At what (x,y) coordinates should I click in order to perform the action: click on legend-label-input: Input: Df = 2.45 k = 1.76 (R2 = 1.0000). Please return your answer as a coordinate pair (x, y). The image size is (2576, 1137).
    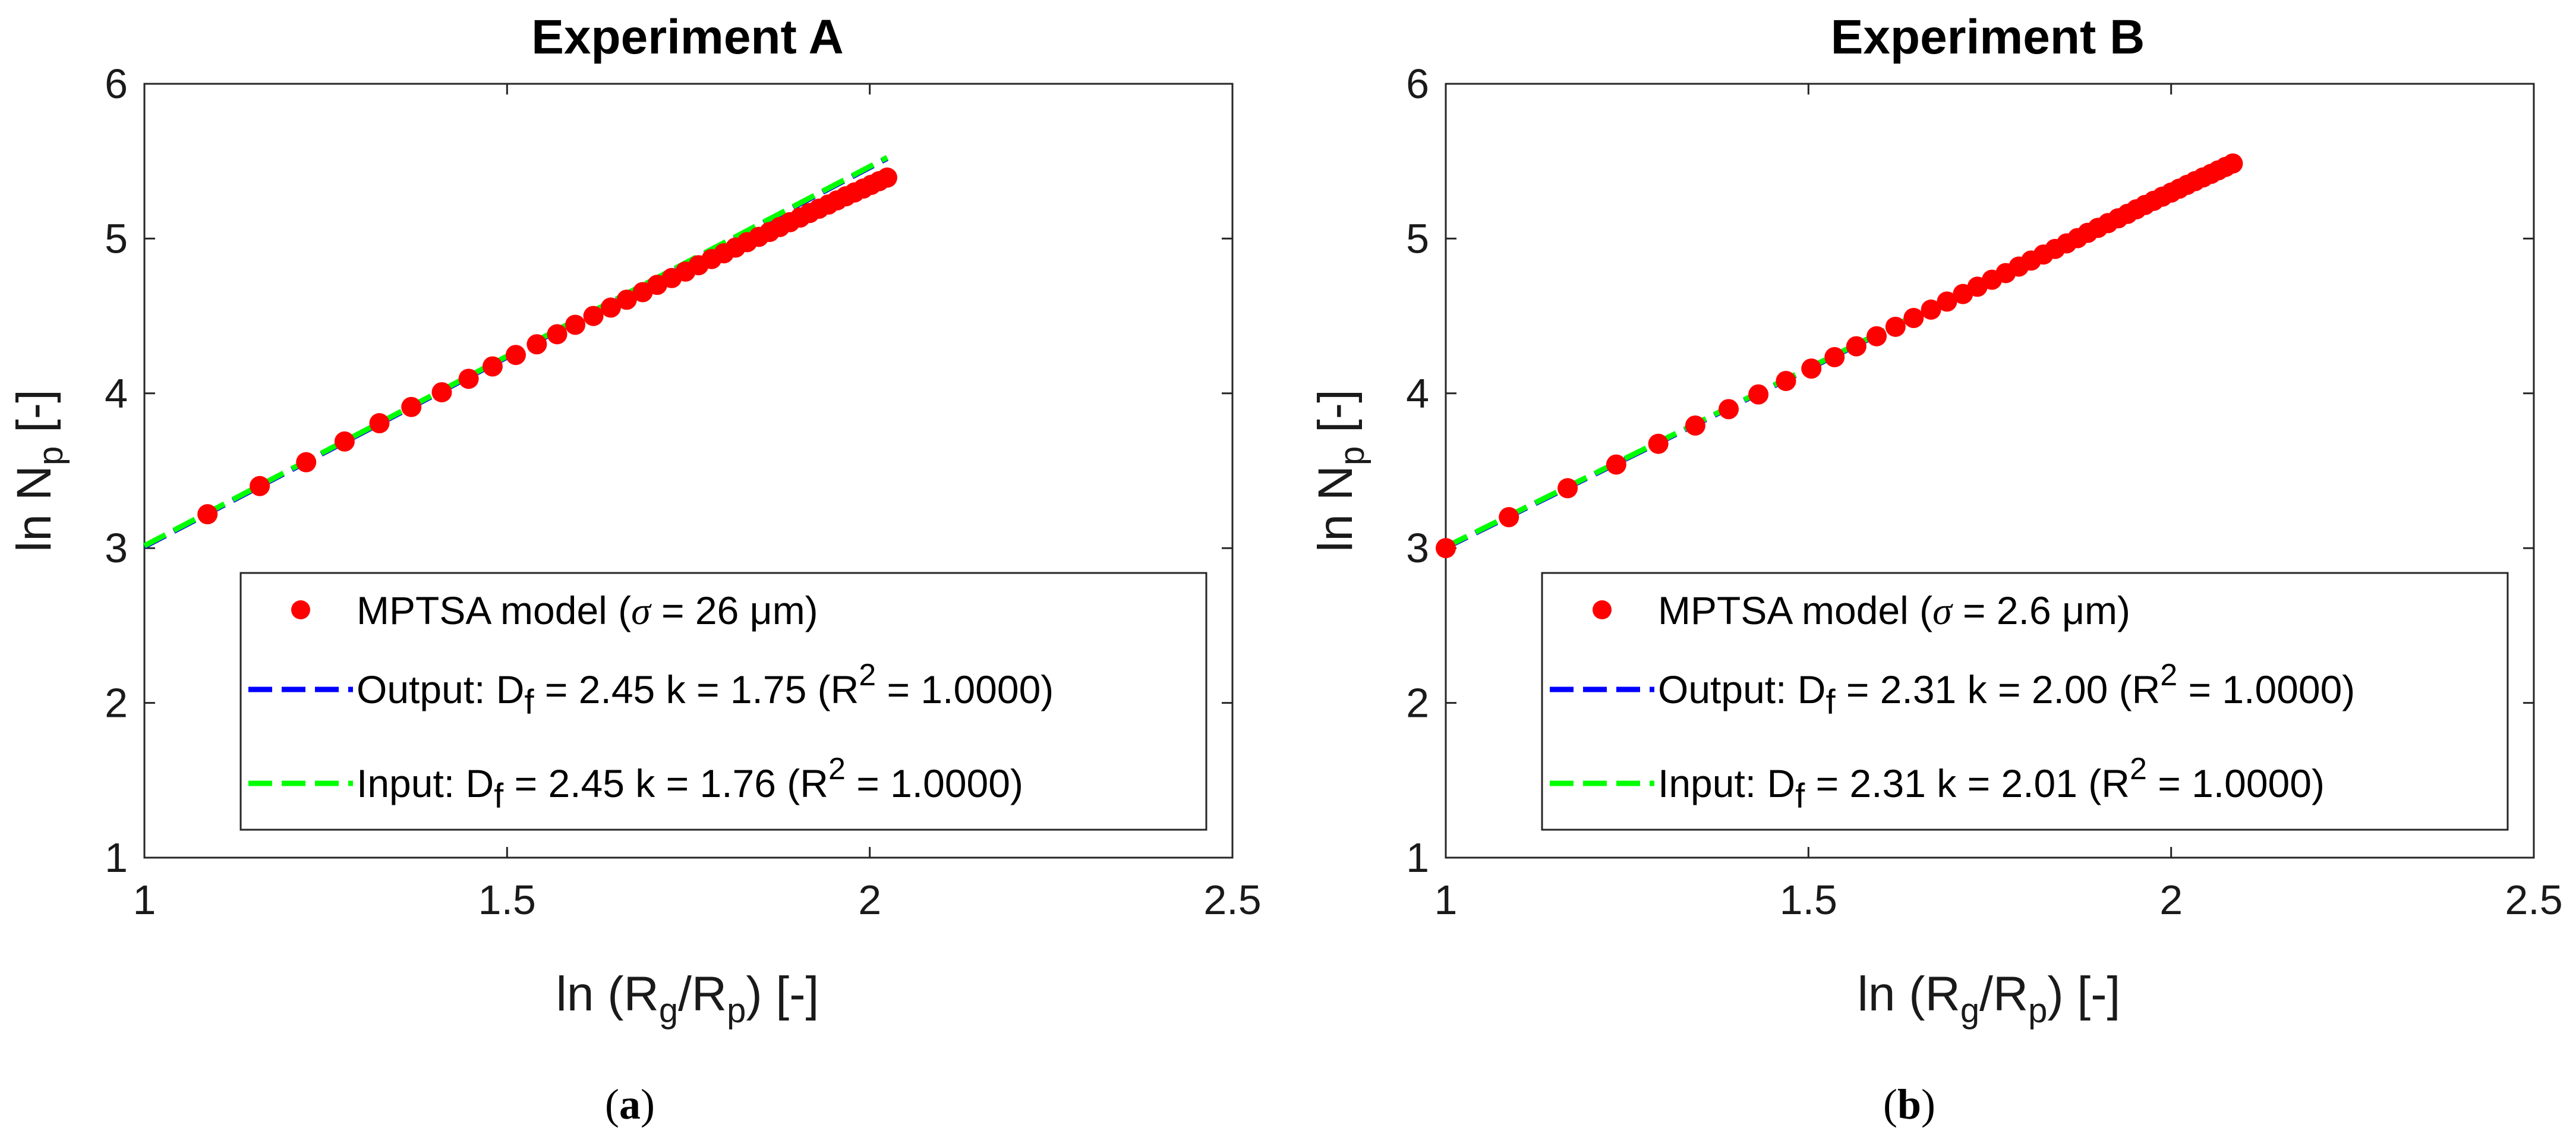
    Looking at the image, I should click on (690, 783).